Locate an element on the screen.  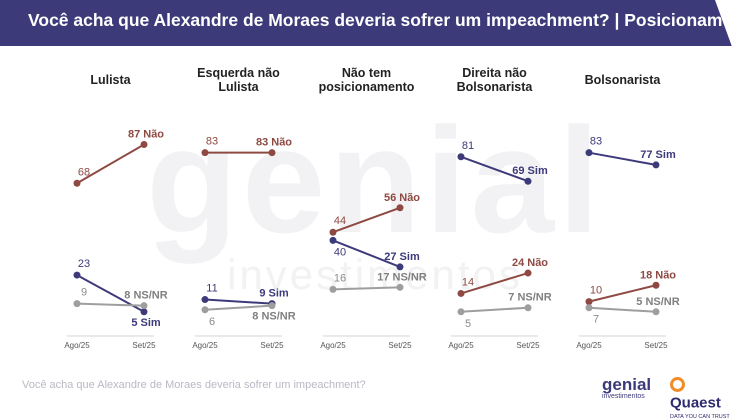
end-label-1-sim: 5 Sim is located at coordinates (146, 323).